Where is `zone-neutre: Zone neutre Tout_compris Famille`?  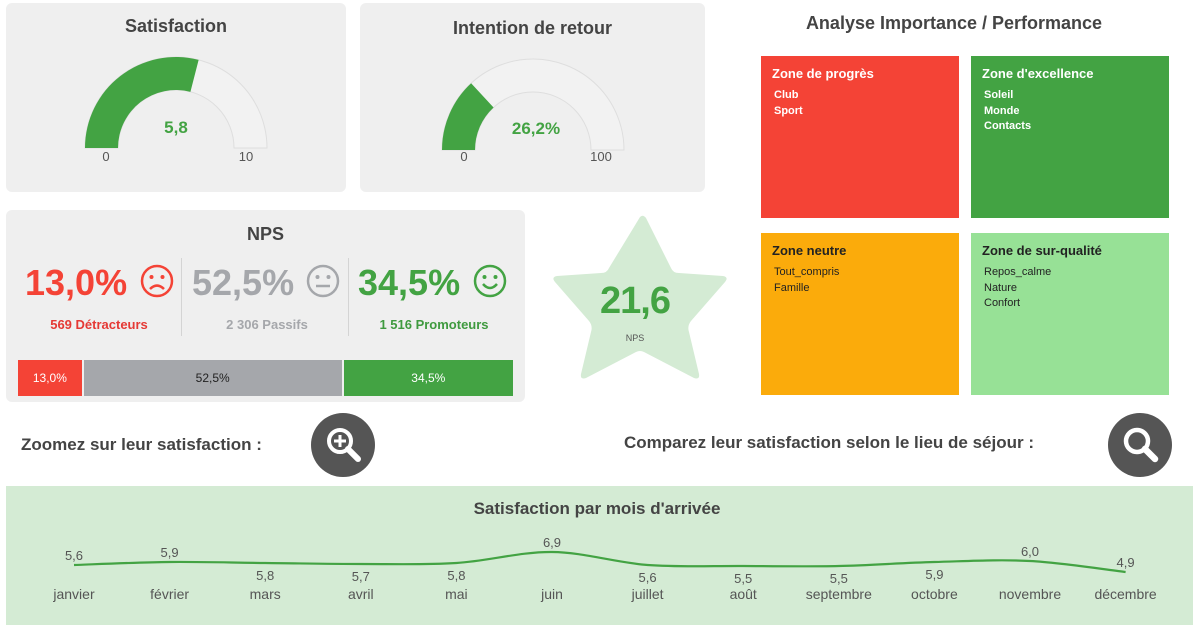 zone-neutre: Zone neutre Tout_compris Famille is located at coordinates (860, 314).